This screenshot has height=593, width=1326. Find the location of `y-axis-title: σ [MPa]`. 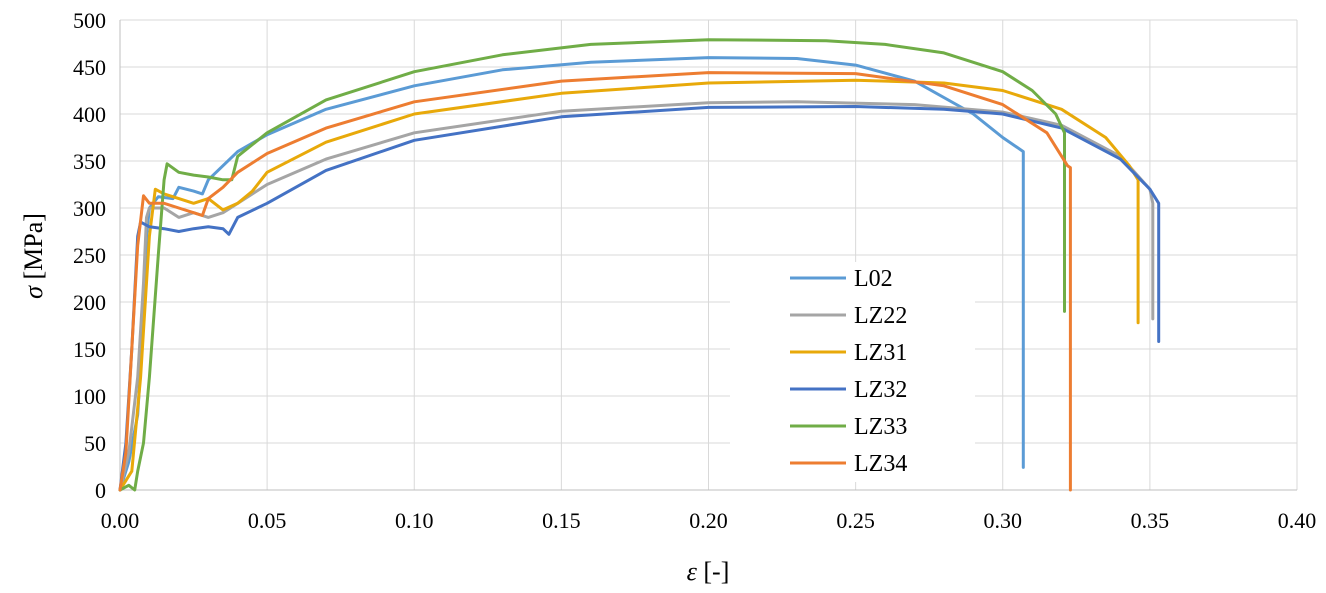

y-axis-title: σ [MPa] is located at coordinates (33, 256).